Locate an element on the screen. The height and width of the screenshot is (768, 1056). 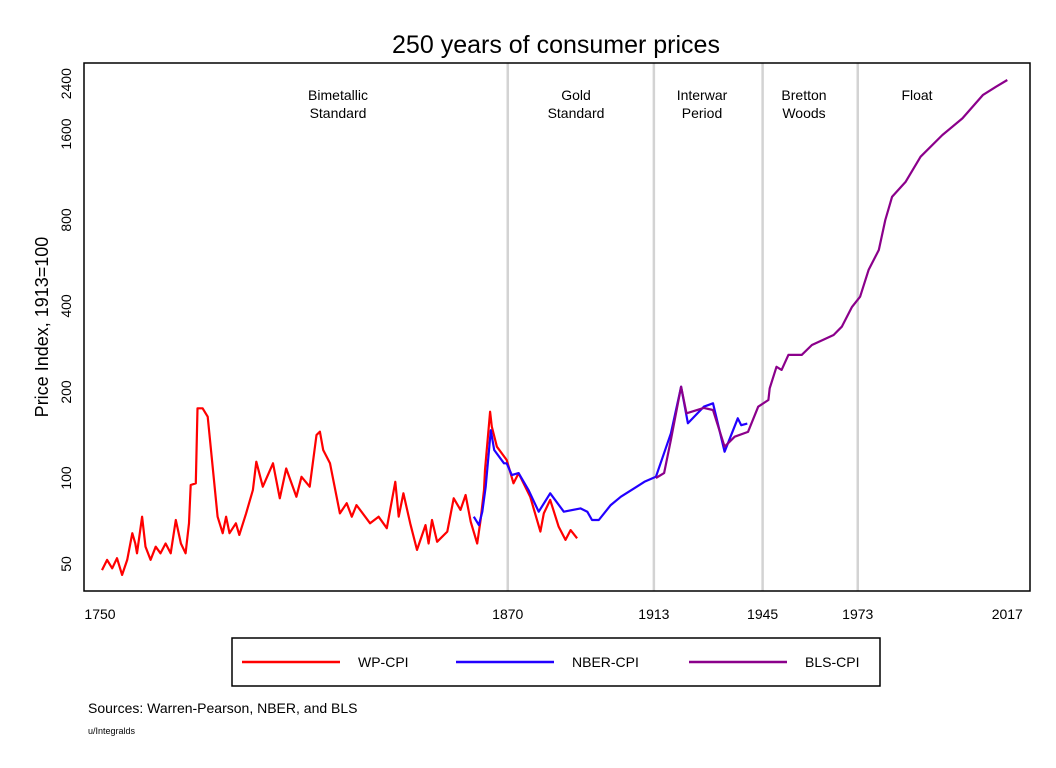
y-tick-label: 100 is located at coordinates (66, 478).